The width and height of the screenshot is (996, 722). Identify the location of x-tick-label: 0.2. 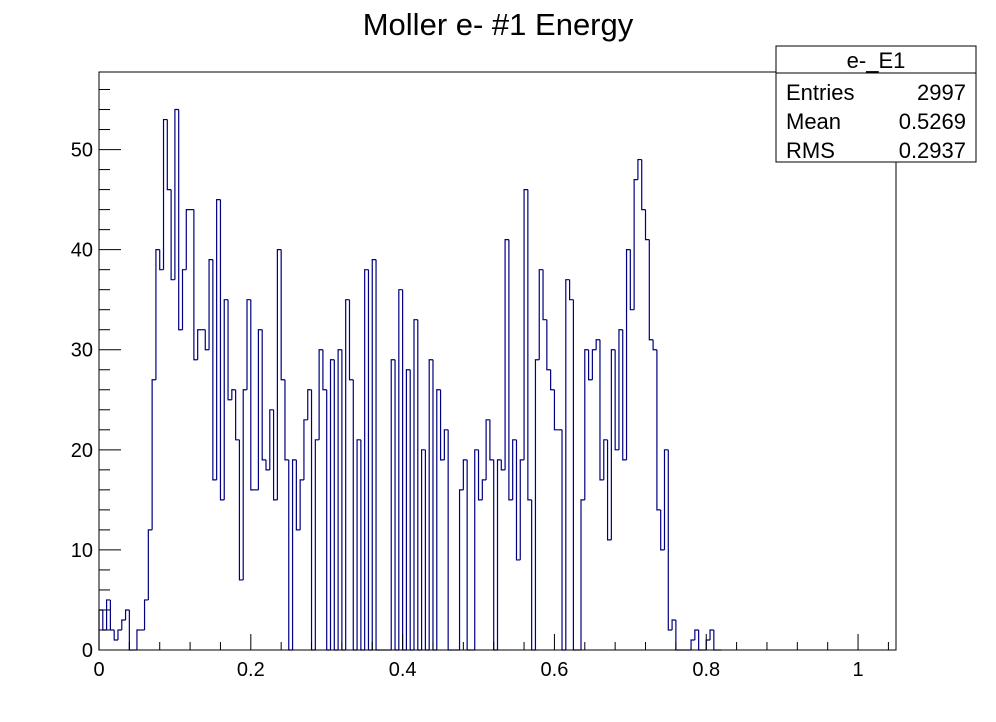
(251, 670).